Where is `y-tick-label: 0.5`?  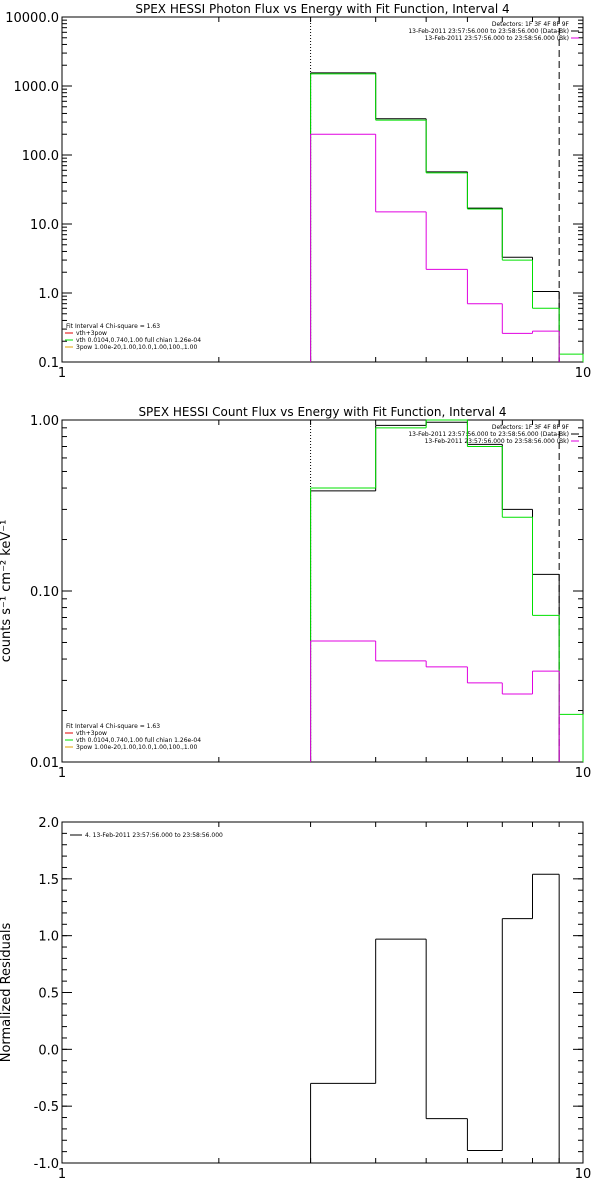
y-tick-label: 0.5 is located at coordinates (48, 994).